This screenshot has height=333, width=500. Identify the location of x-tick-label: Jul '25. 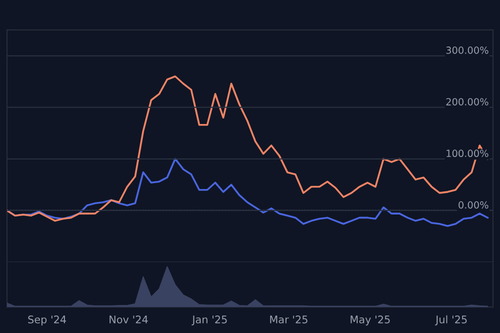
(451, 320).